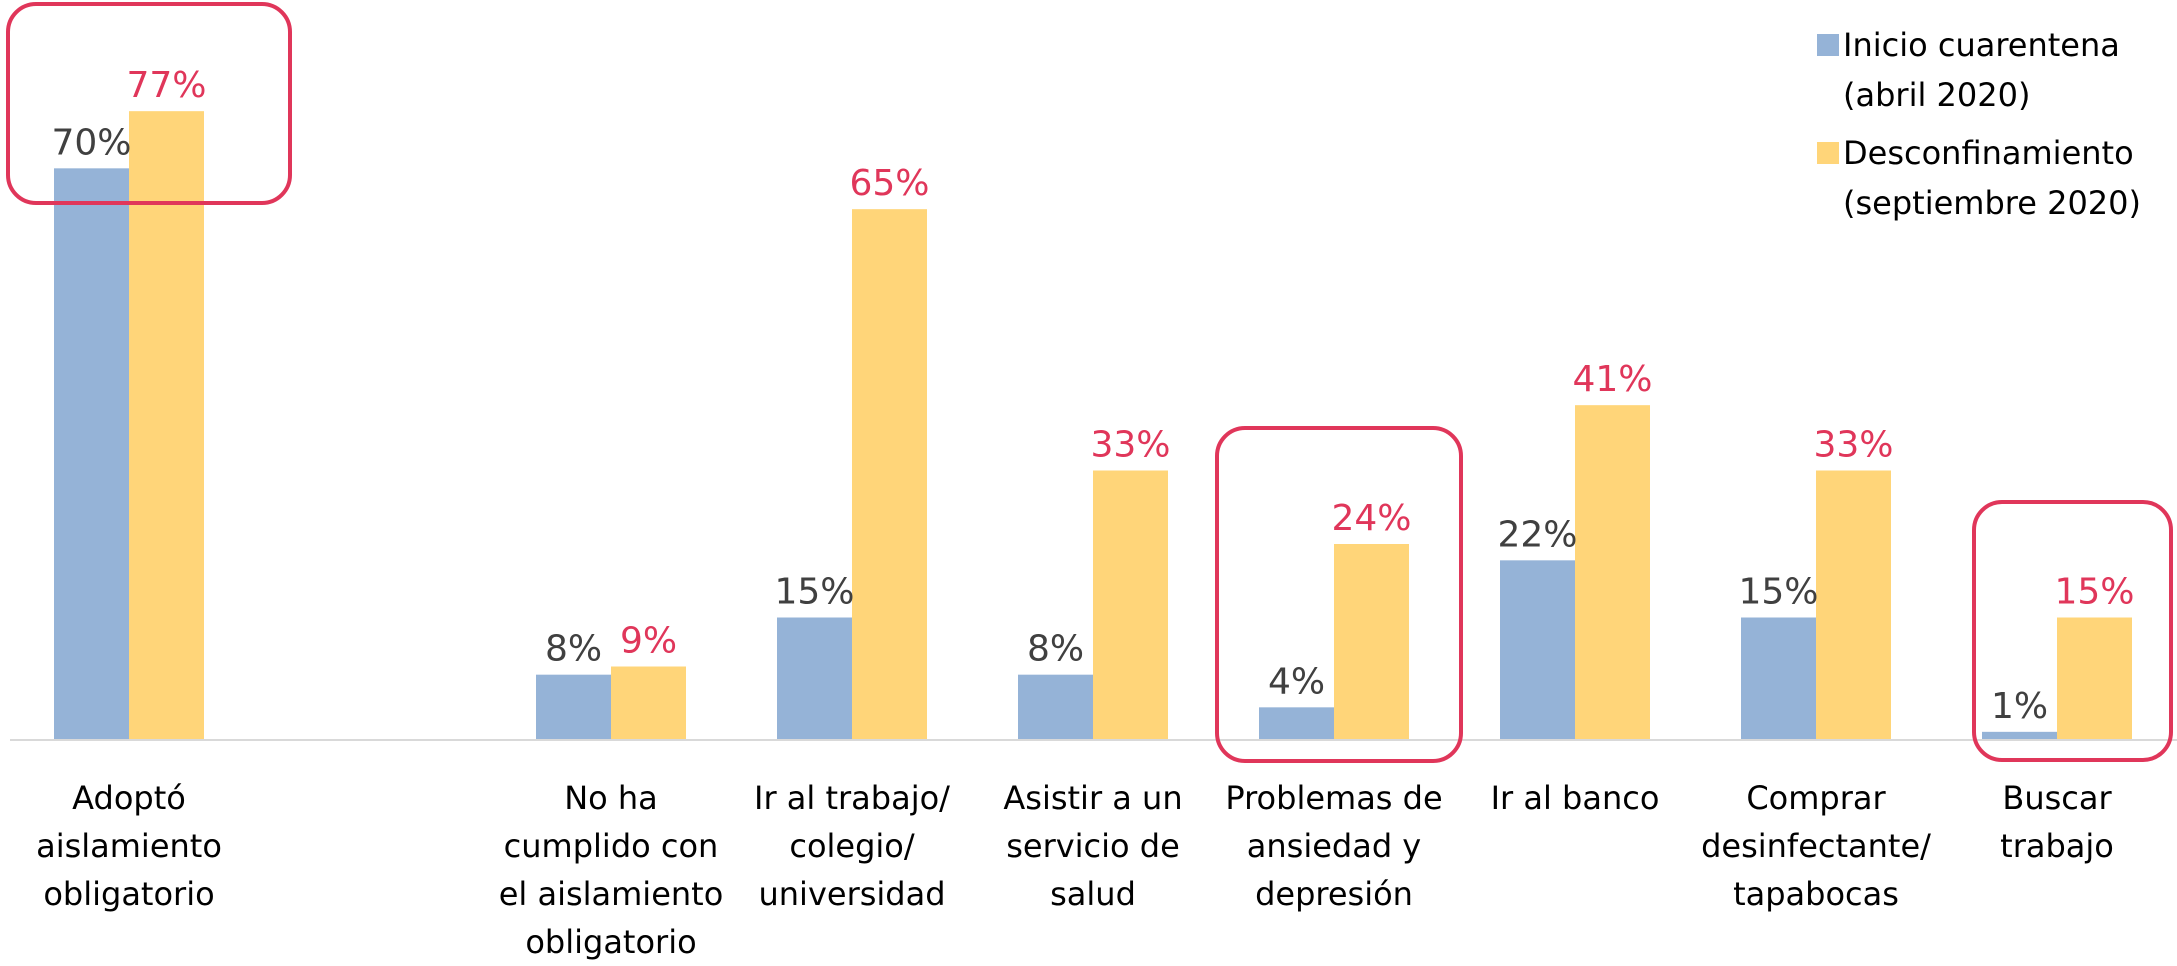 The image size is (2177, 966). I want to click on x-tick-label: Ir al banco, so click(1575, 798).